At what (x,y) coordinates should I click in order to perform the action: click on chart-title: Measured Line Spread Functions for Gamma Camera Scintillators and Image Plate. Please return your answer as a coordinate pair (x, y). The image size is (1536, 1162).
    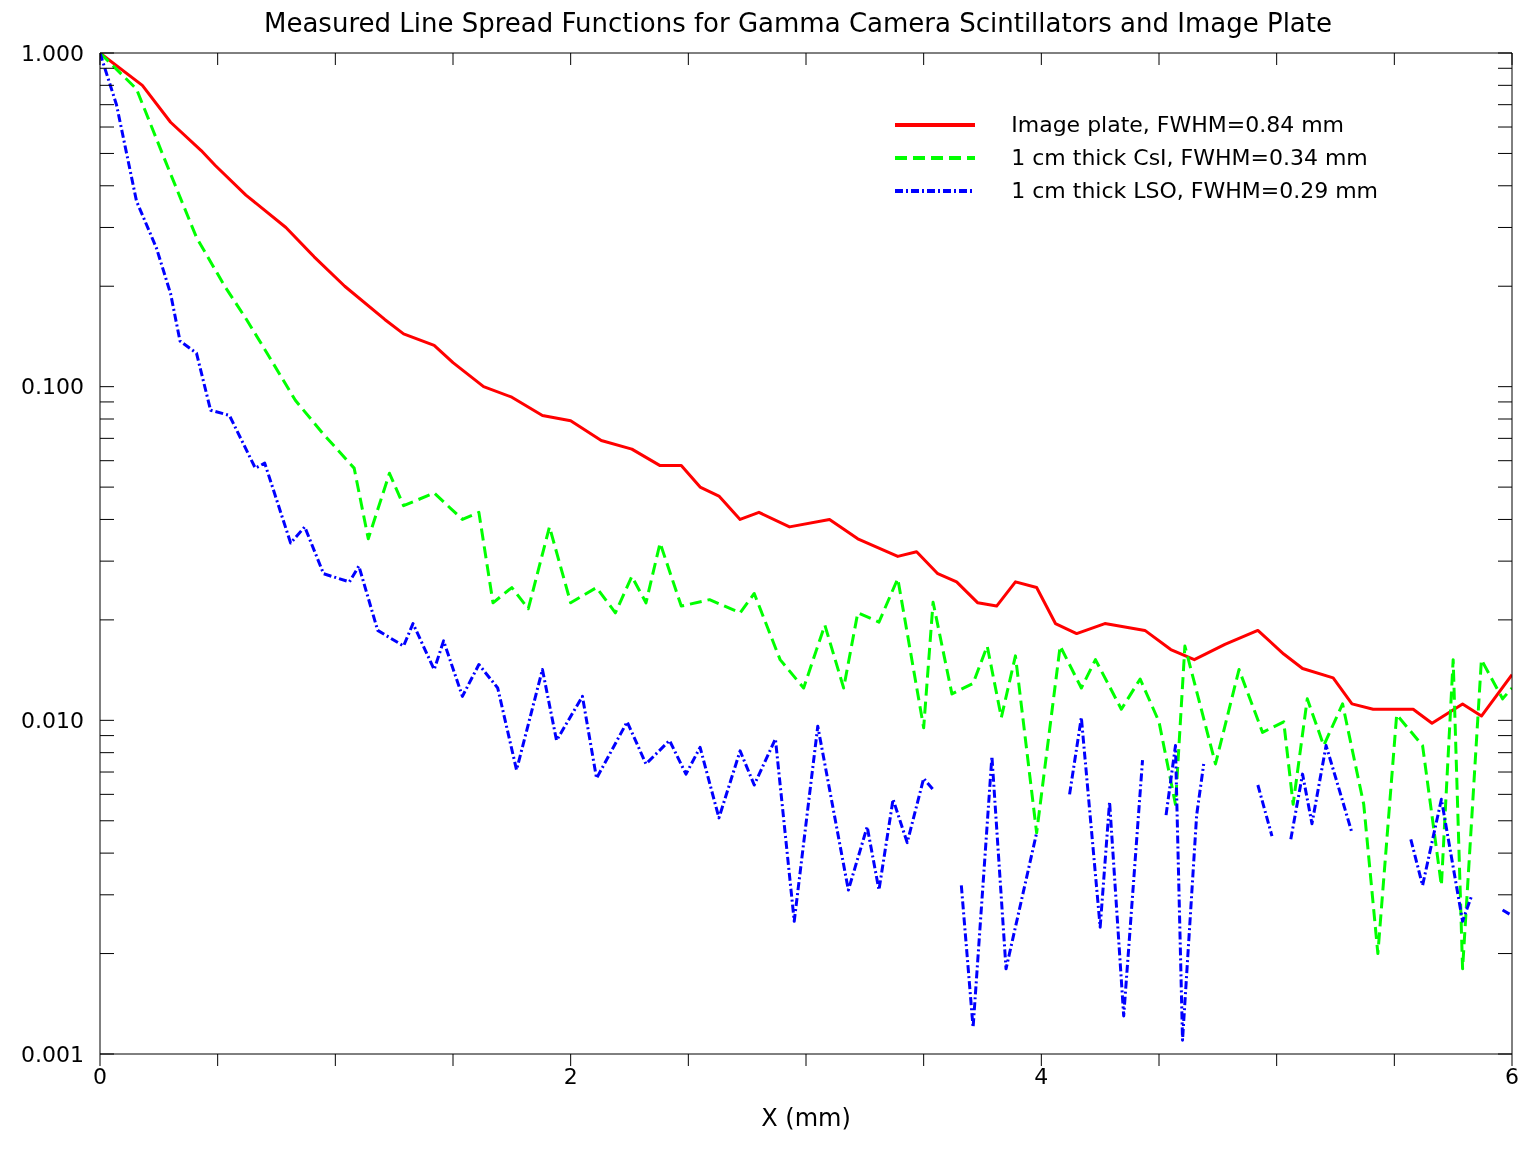
    Looking at the image, I should click on (798, 23).